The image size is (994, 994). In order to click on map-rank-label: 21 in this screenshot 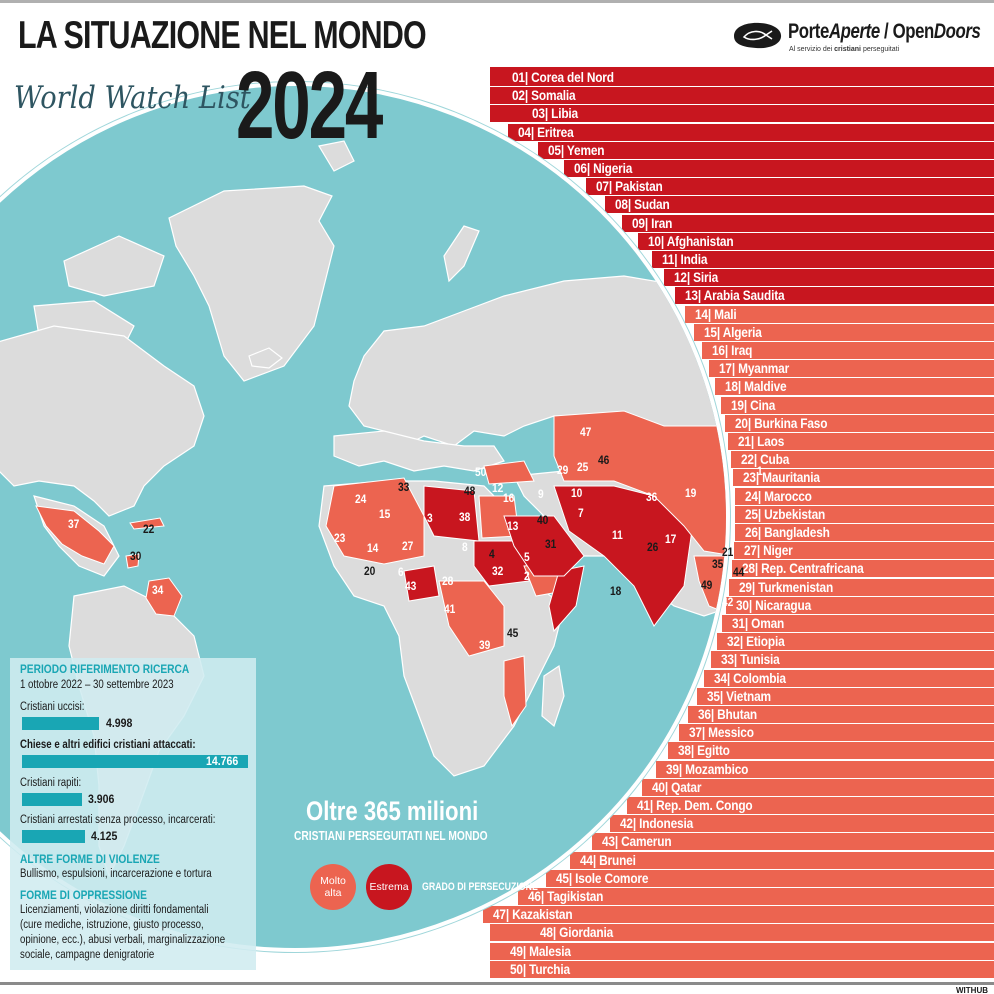, I will do `click(728, 552)`.